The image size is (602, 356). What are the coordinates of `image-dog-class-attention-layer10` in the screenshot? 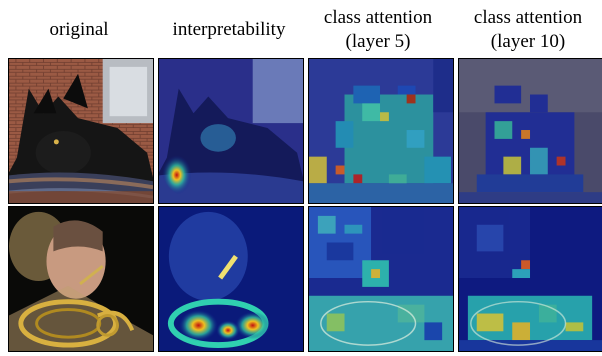 It's located at (530, 131).